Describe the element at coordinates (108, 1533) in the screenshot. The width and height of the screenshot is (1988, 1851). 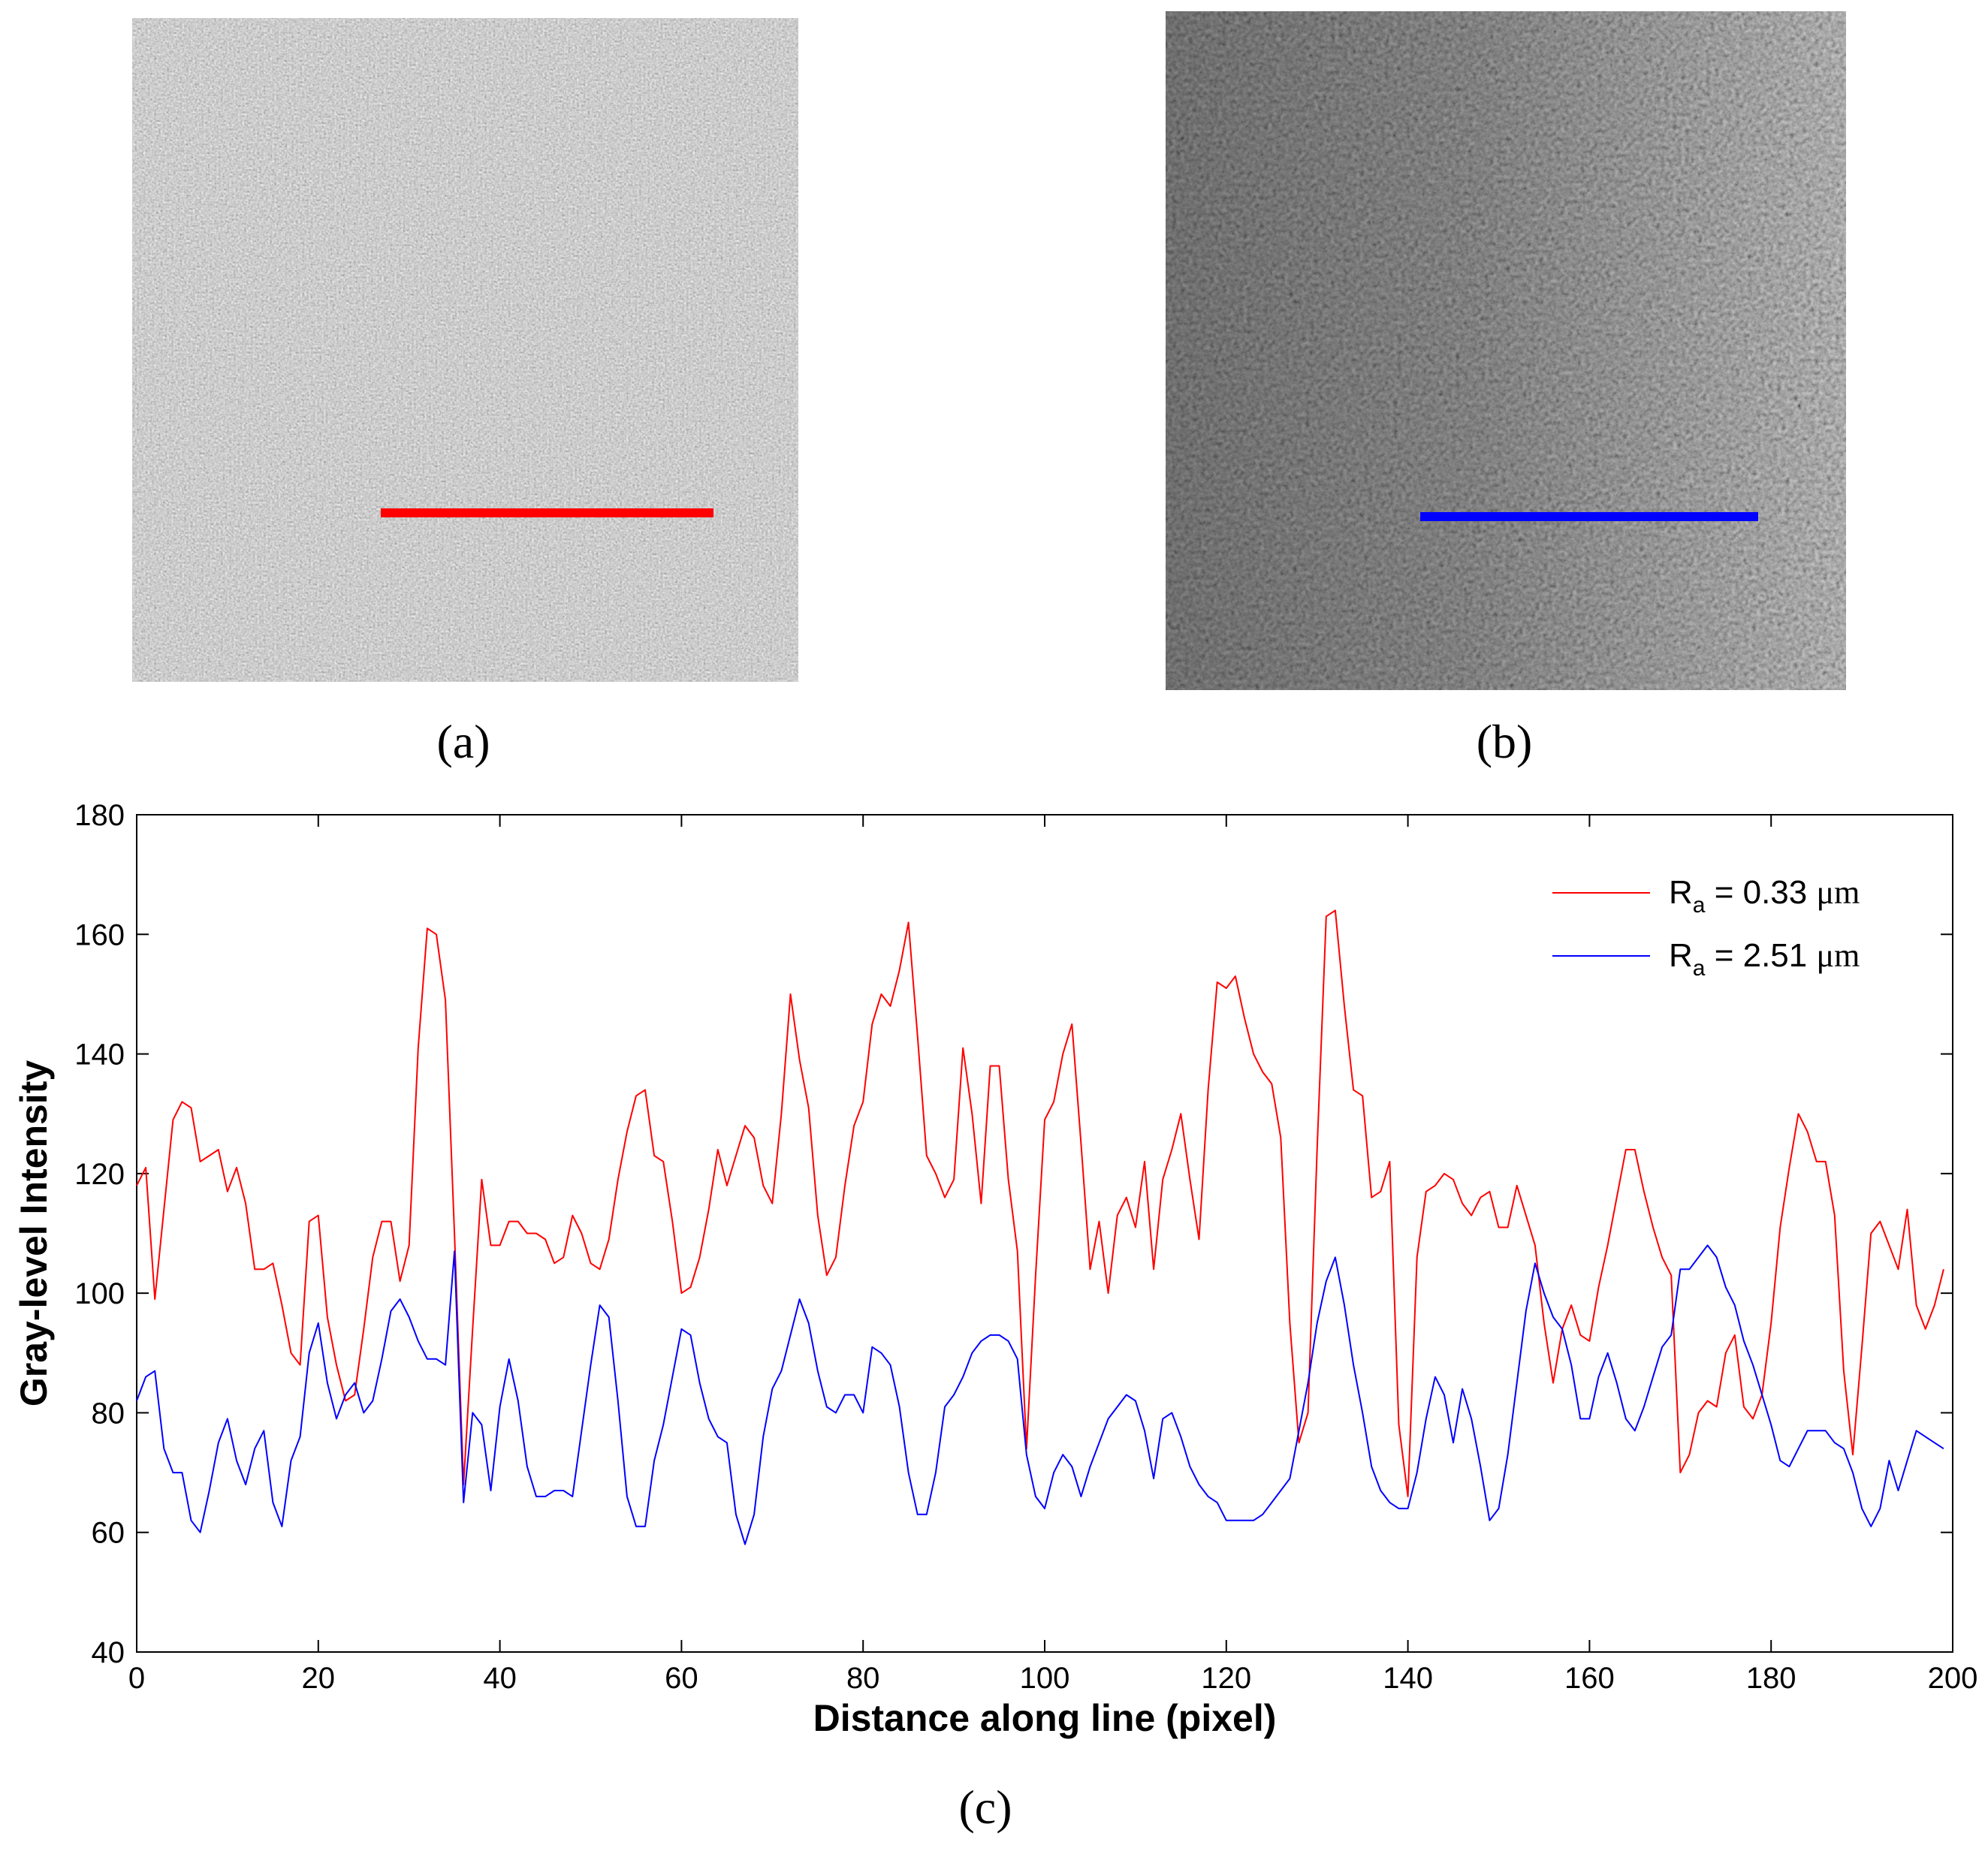
I see `y-tick-label: 60` at that location.